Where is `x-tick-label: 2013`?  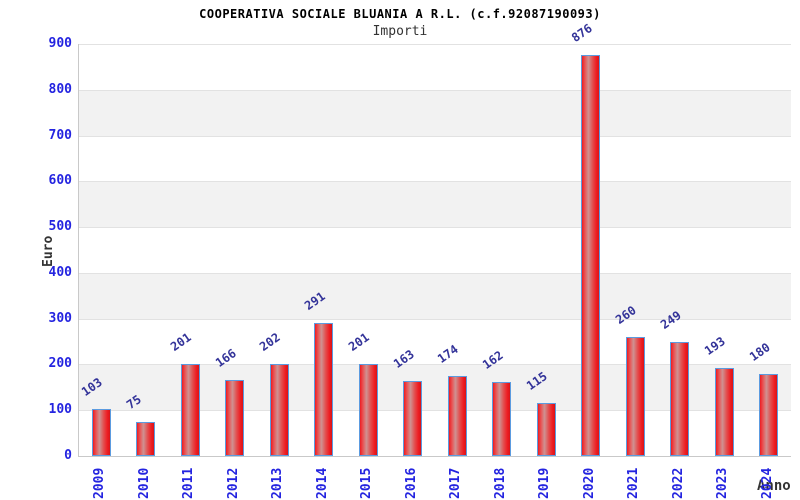
x-tick-label: 2013 is located at coordinates (278, 483).